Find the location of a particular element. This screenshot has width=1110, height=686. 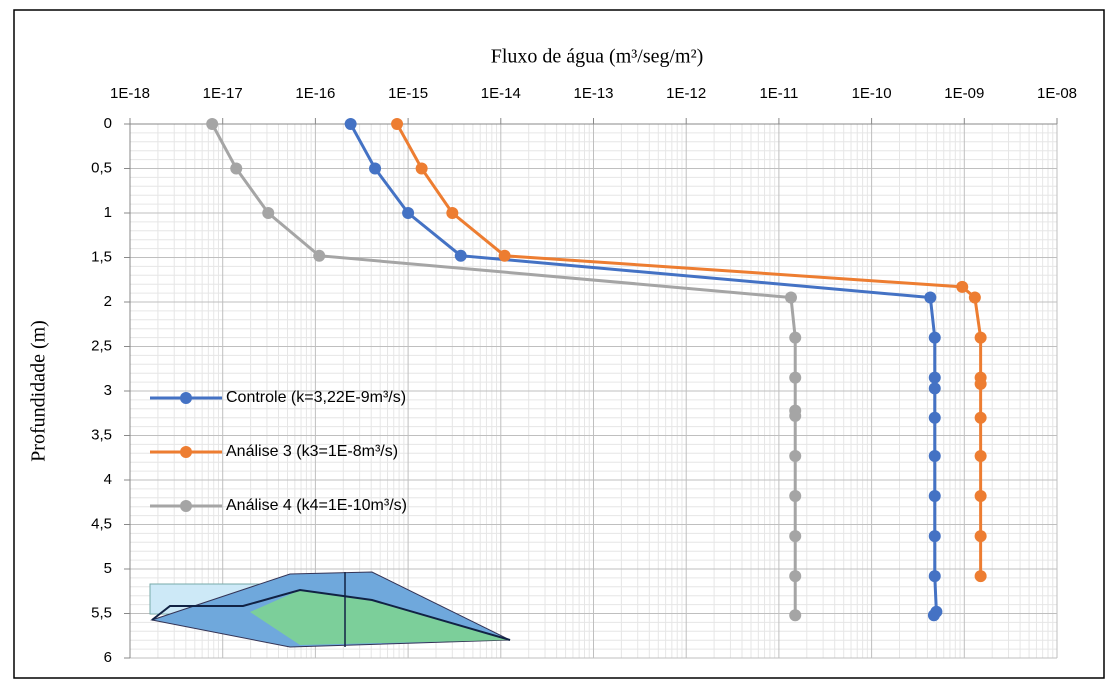

y-tick-label: 1,5 is located at coordinates (101, 256).